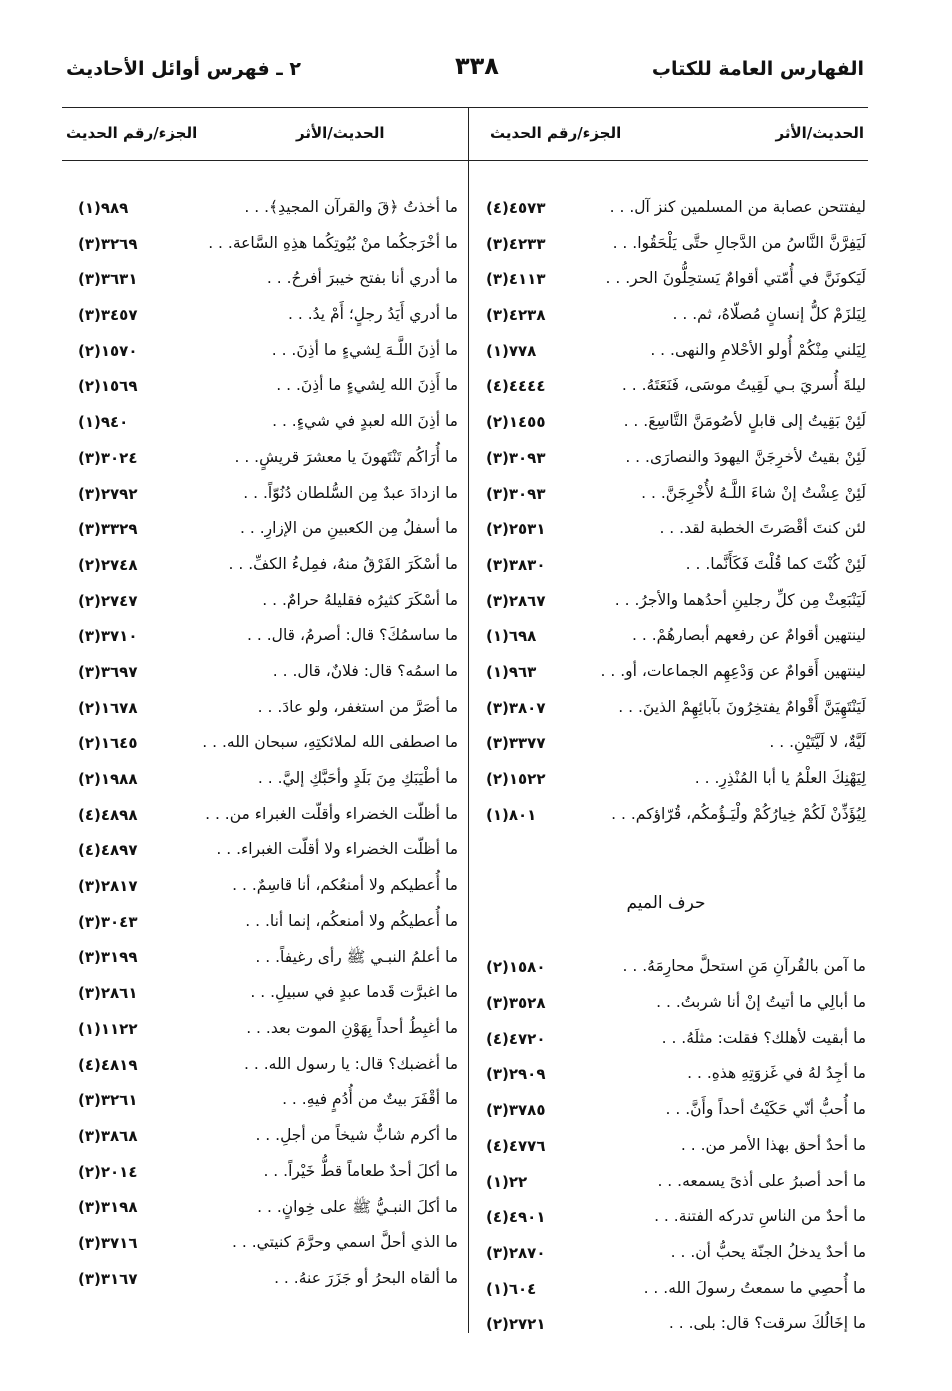 The height and width of the screenshot is (1391, 952). I want to click on volume-hadith-ref: ٣٤٥٧(٣), so click(108, 315).